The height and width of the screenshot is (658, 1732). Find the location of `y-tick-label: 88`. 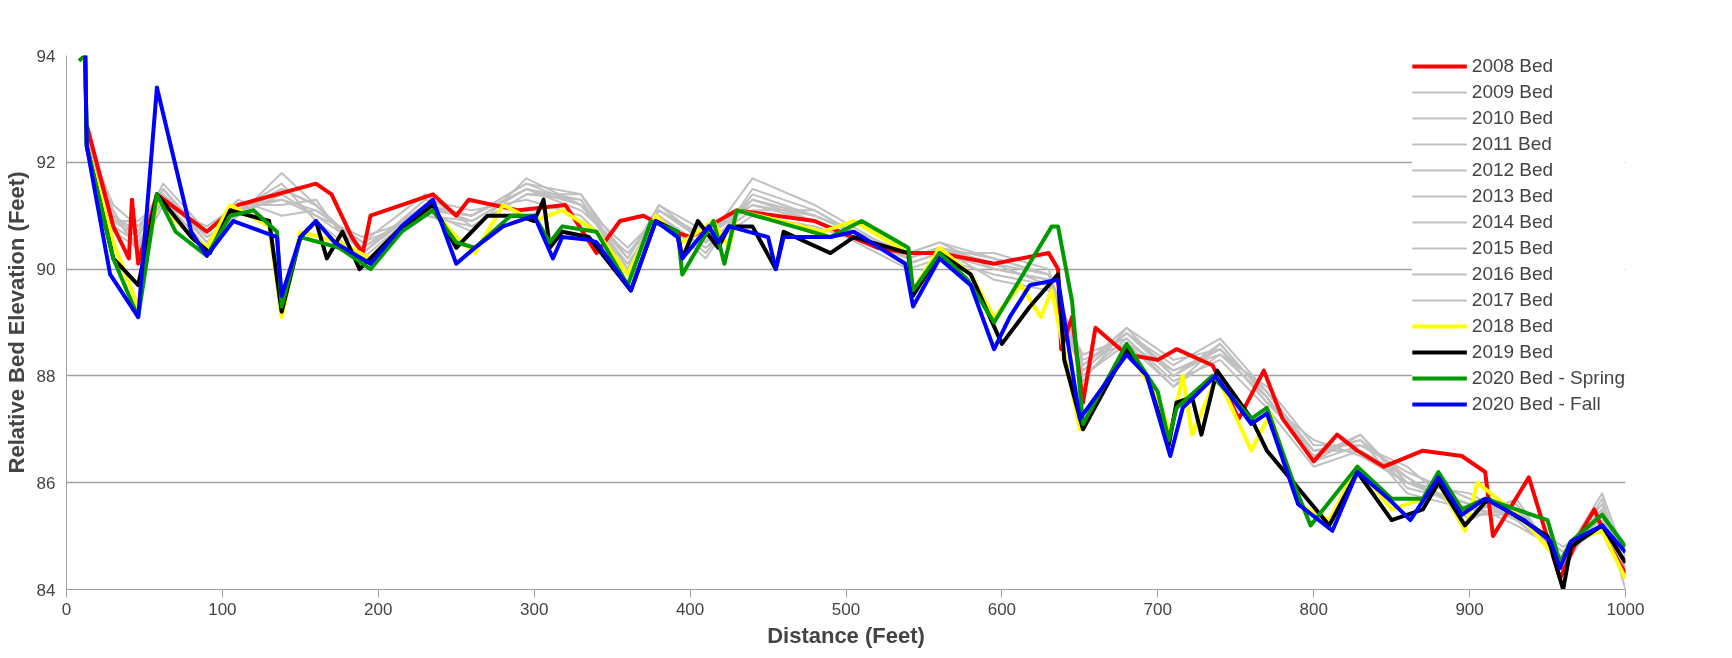

y-tick-label: 88 is located at coordinates (46, 376).